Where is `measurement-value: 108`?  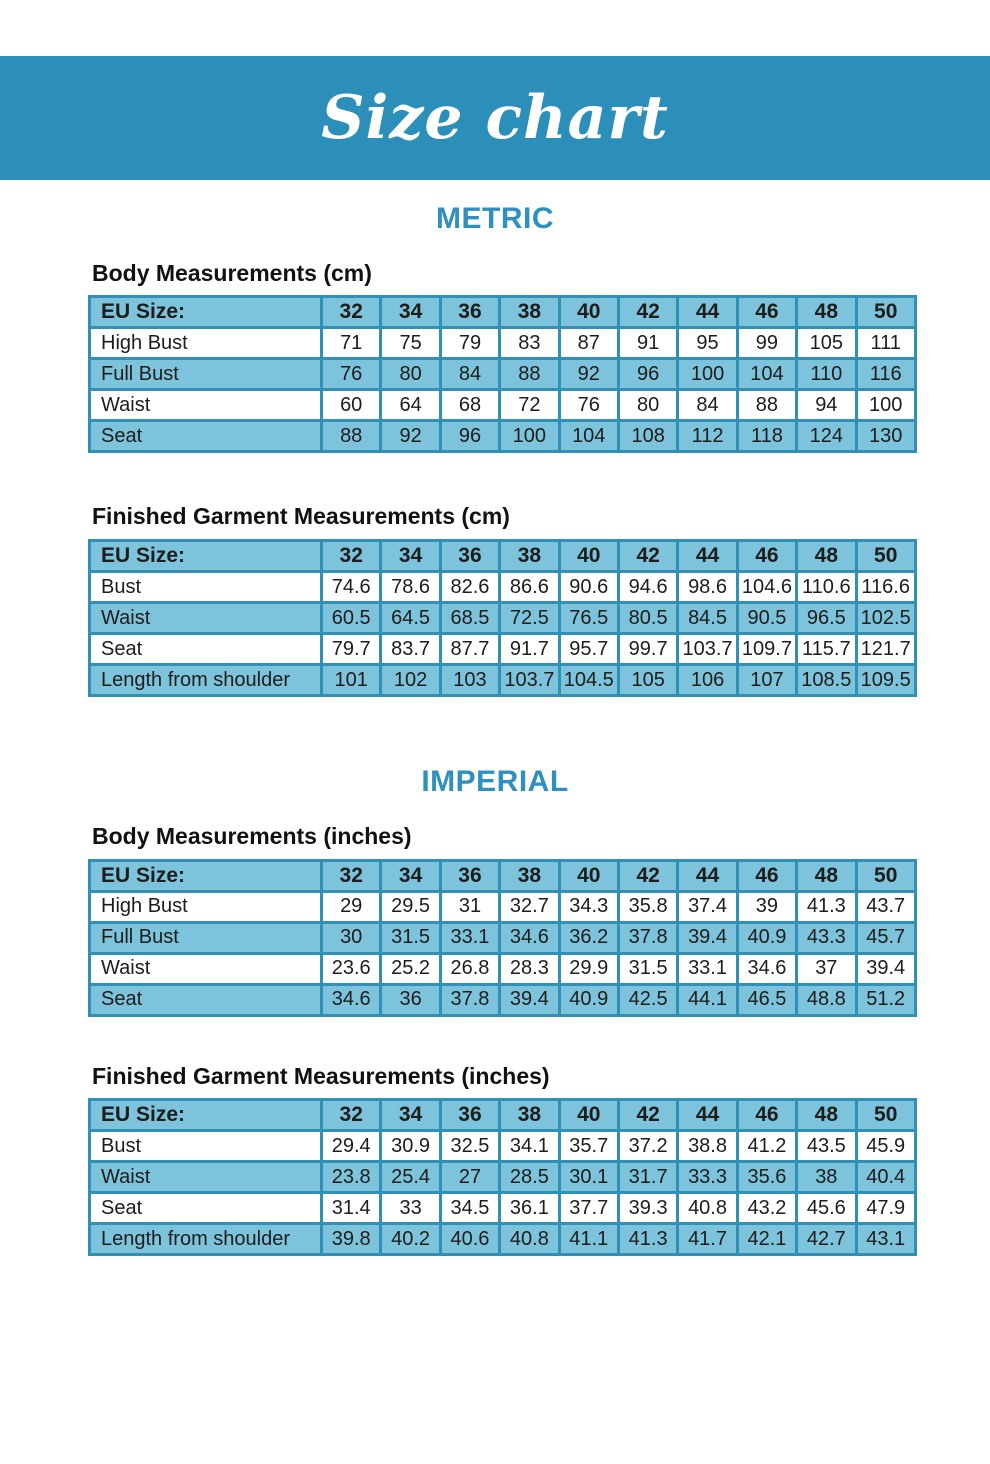 measurement-value: 108 is located at coordinates (648, 436).